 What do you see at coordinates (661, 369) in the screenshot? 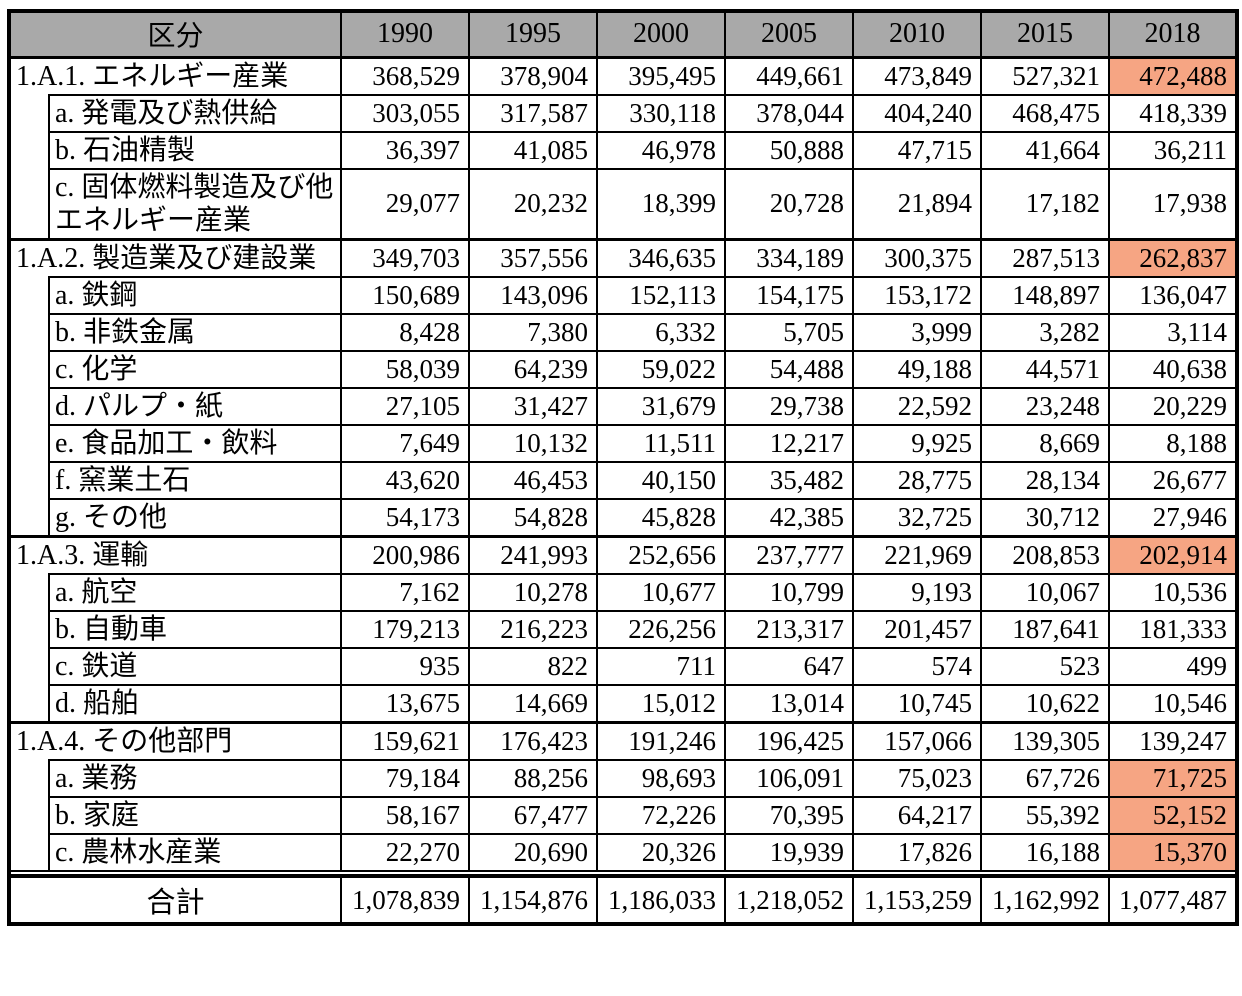
I see `value-cell: 59,022` at bounding box center [661, 369].